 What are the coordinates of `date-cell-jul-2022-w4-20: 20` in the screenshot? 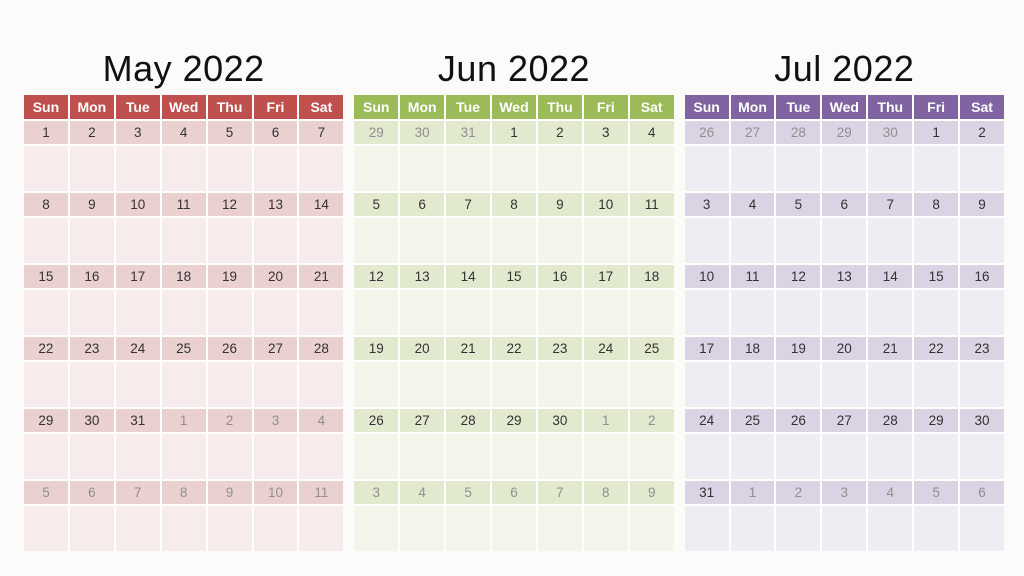 It's located at (844, 348).